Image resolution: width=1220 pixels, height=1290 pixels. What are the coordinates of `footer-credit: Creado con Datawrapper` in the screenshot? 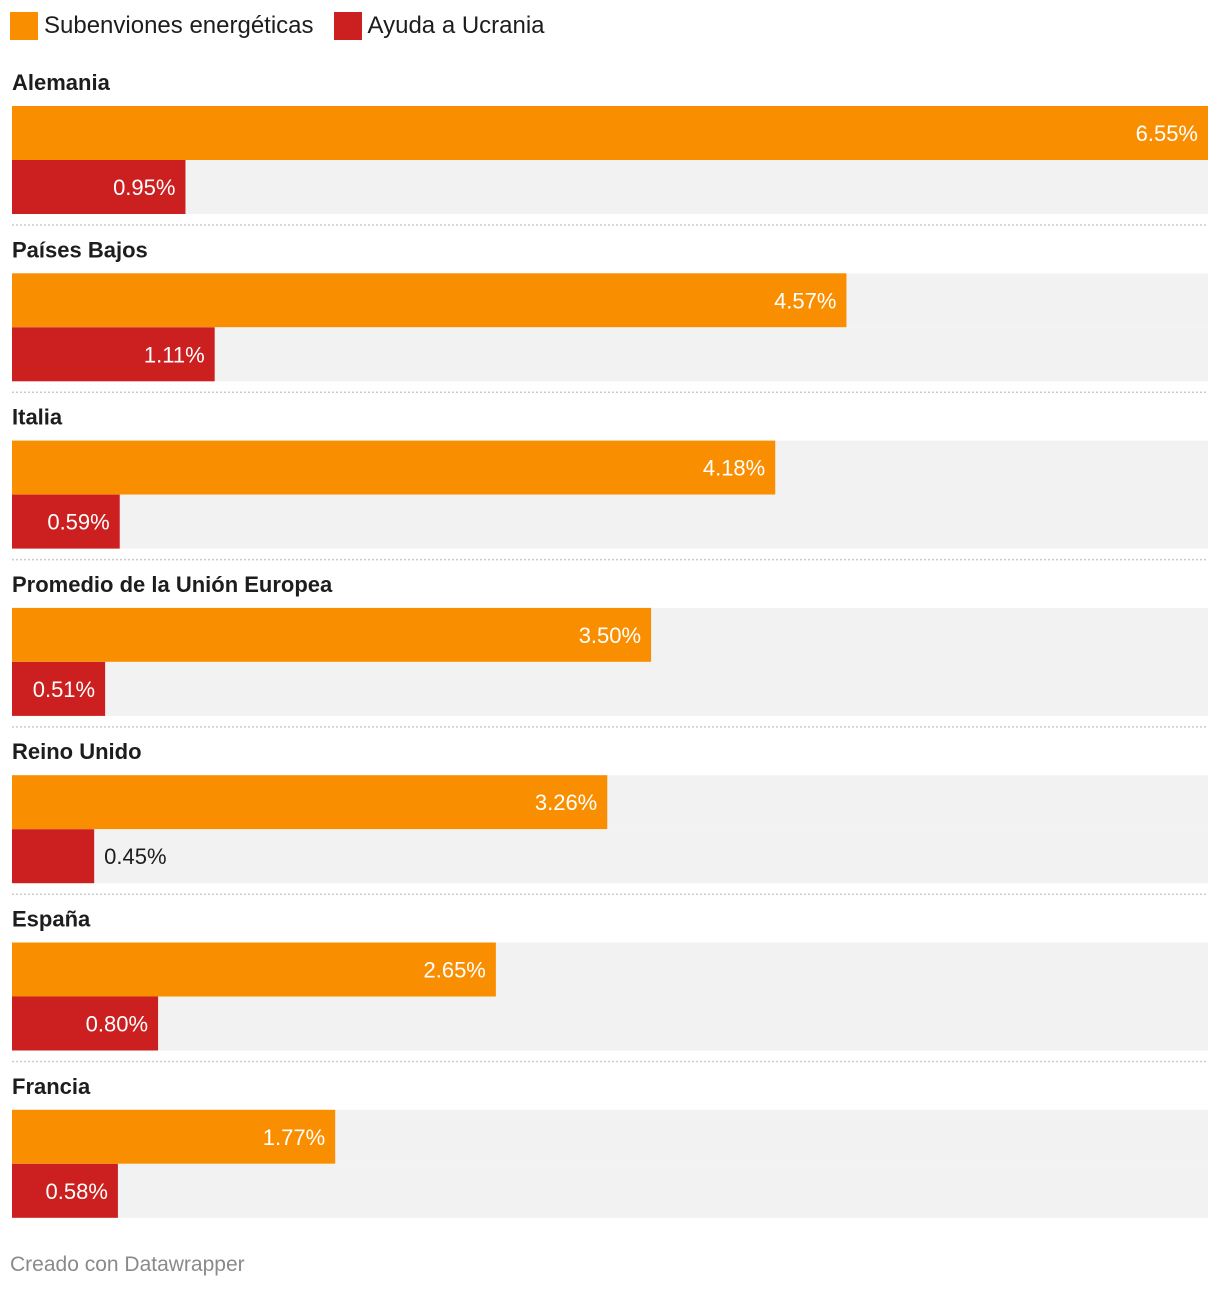 It's located at (127, 1264).